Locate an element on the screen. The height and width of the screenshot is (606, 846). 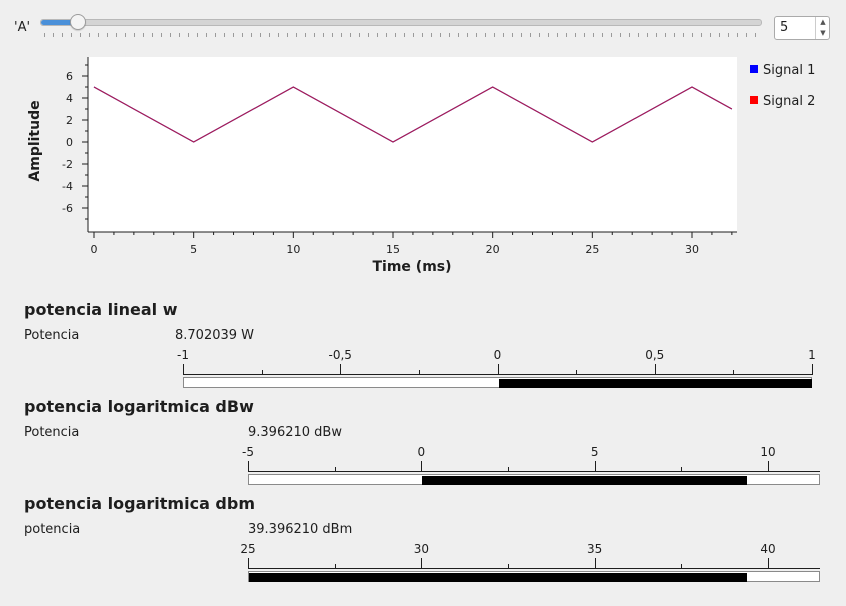
slider-ticks is located at coordinates (402, 35).